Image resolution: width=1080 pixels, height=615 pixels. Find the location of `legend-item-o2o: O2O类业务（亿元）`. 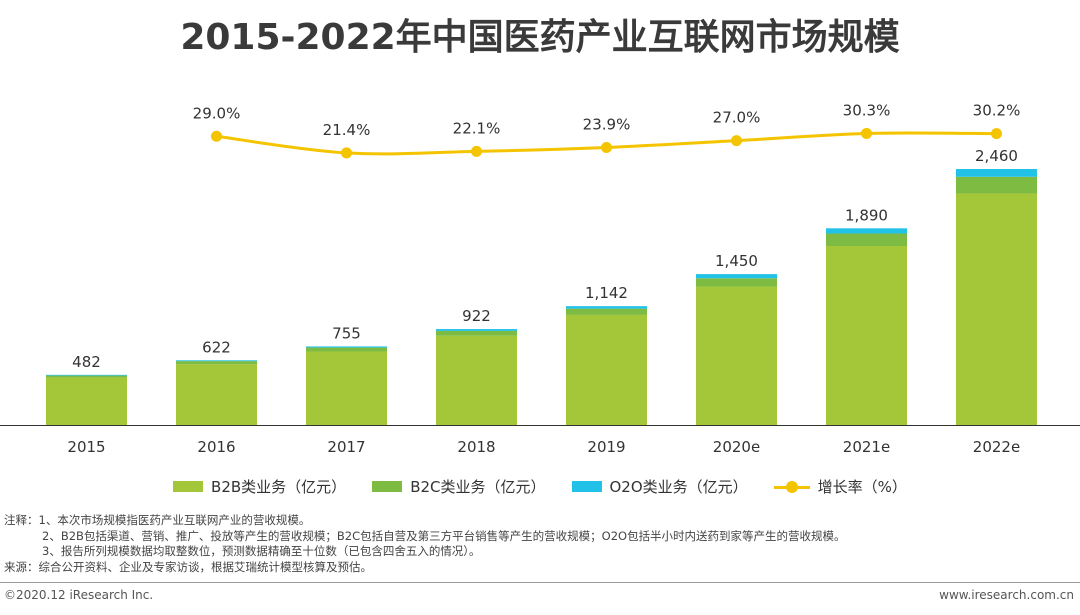

legend-item-o2o: O2O类业务（亿元） is located at coordinates (659, 486).